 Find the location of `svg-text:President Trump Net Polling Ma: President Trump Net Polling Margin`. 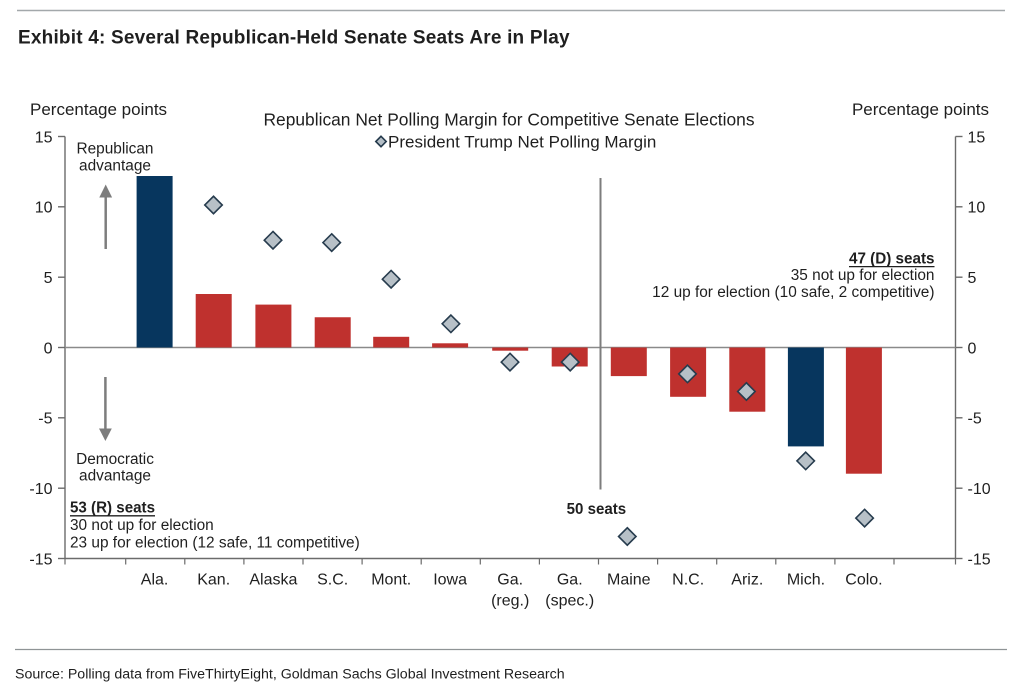

svg-text:President Trump Net Polling Ma: President Trump Net Polling Margin is located at coordinates (522, 142).